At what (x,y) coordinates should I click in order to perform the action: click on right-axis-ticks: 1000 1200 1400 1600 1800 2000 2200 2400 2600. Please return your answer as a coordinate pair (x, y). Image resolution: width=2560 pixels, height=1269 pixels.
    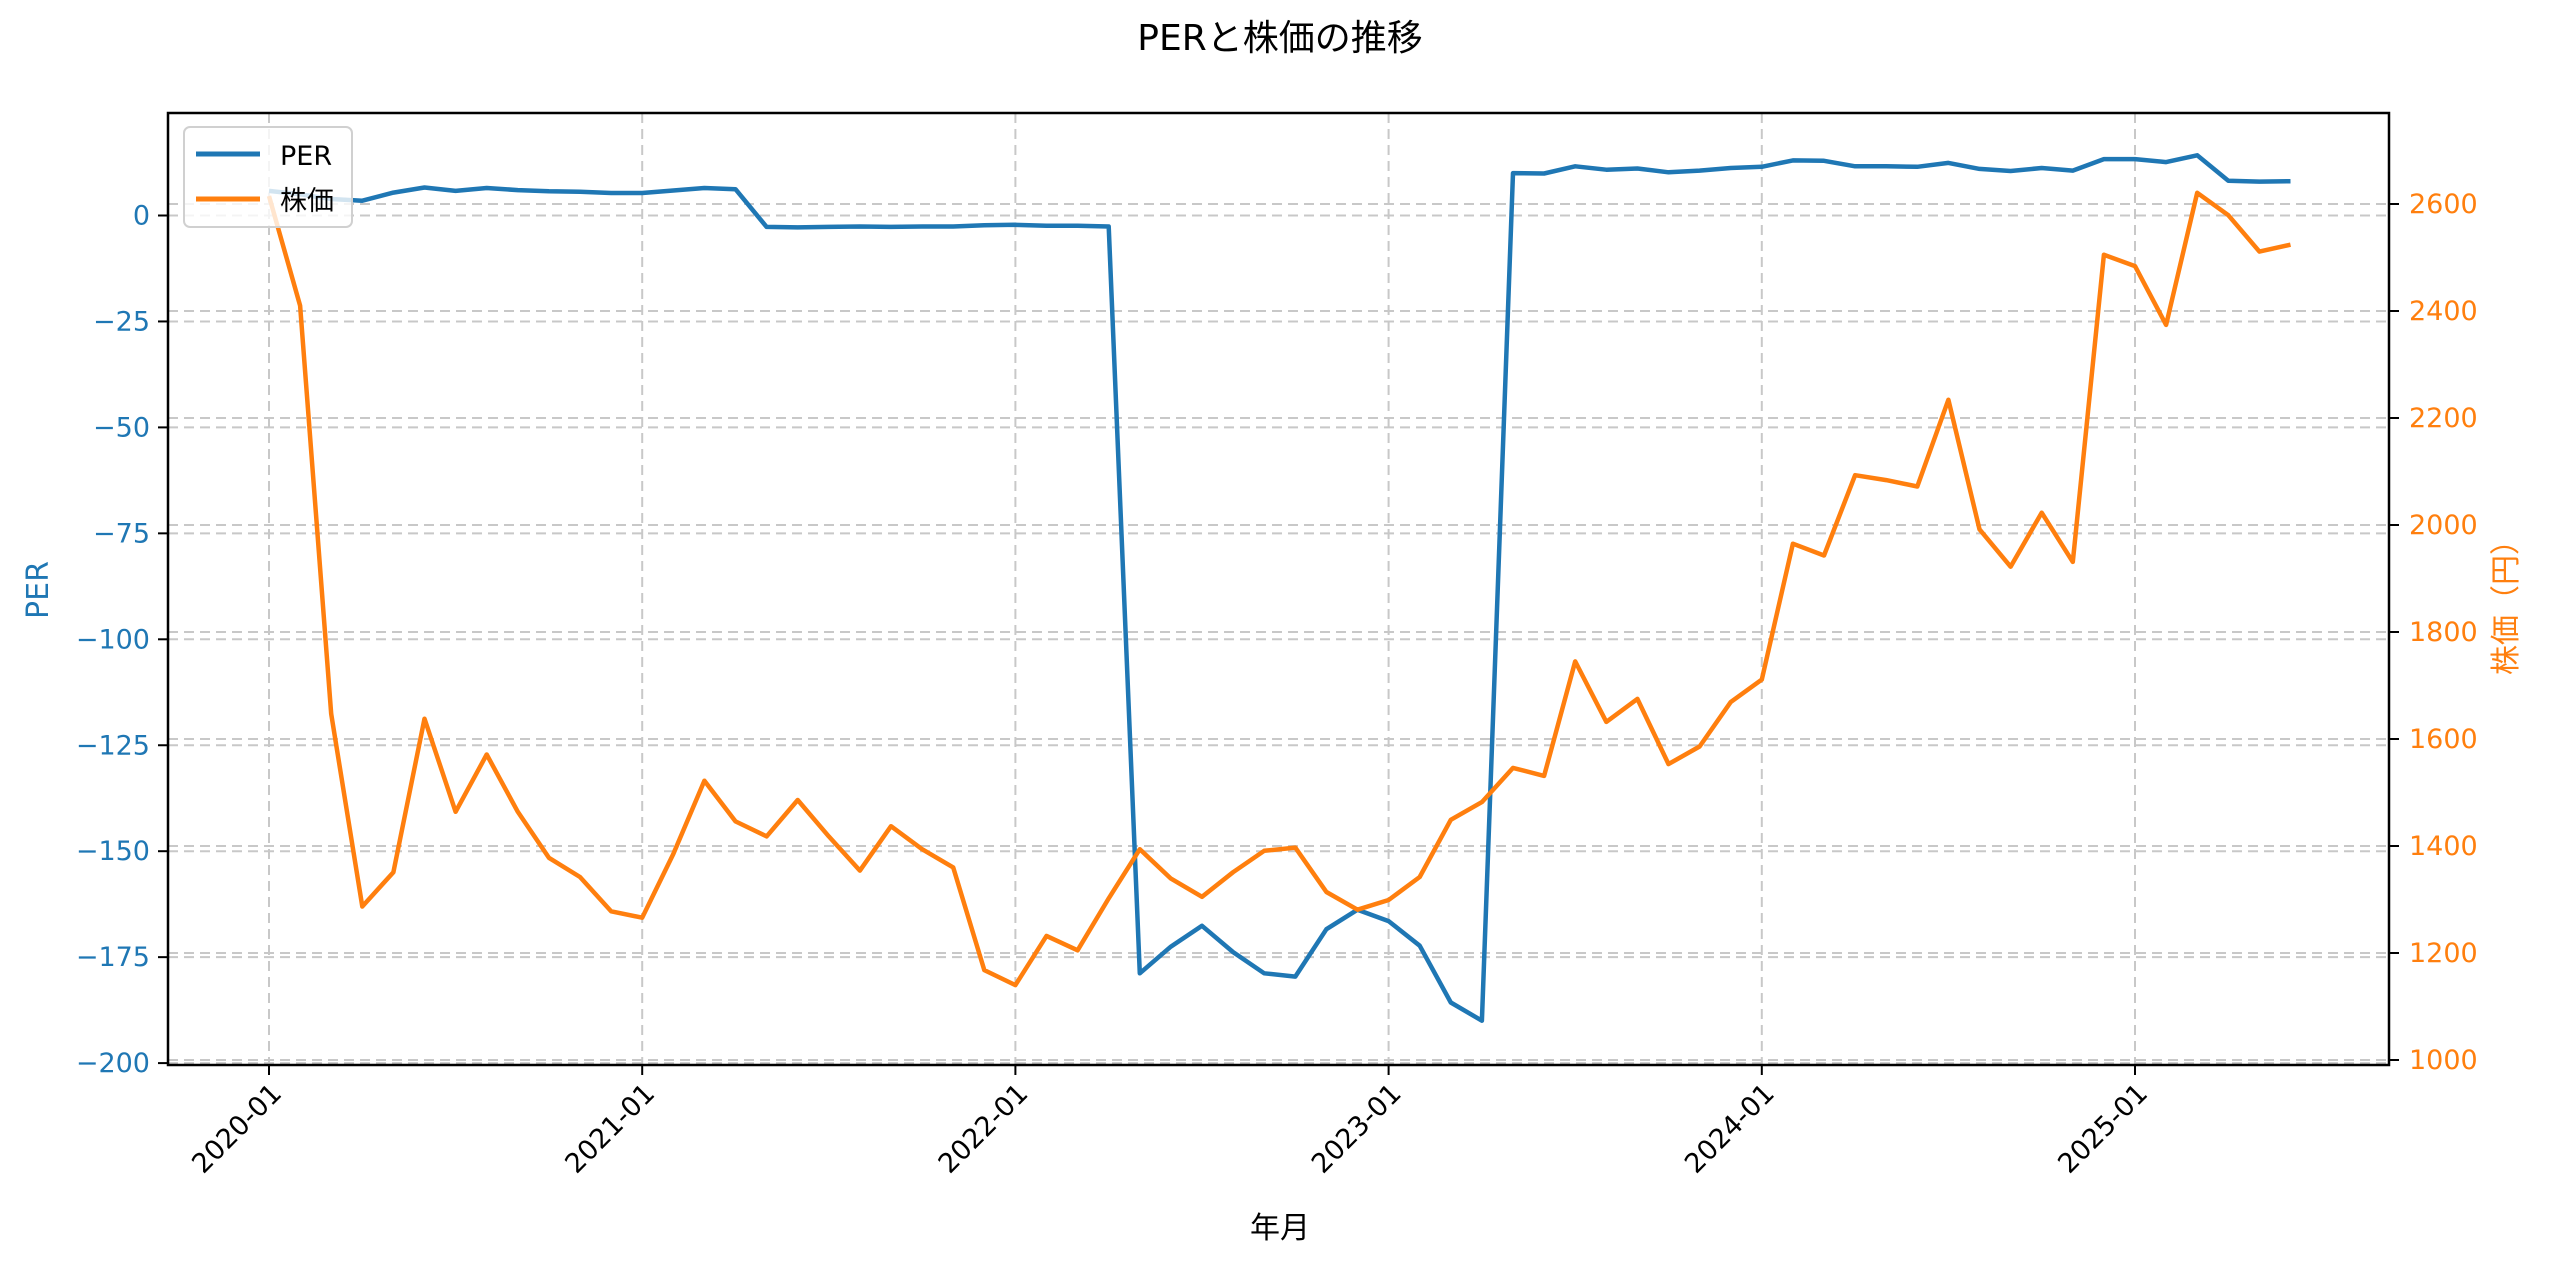
    Looking at the image, I should click on (2433, 632).